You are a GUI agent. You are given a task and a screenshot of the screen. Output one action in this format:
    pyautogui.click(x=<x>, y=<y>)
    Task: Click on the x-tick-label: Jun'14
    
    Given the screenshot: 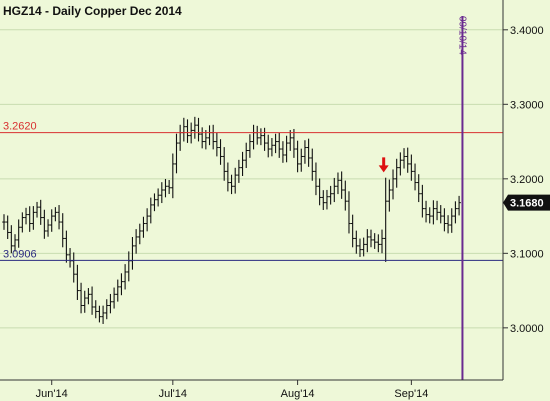 What is the action you would take?
    pyautogui.click(x=52, y=394)
    